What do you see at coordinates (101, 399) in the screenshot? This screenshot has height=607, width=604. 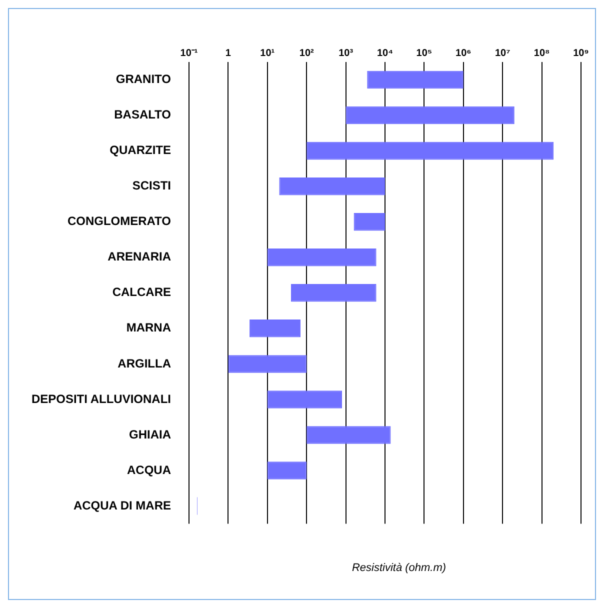 I see `y-tick-label: DEPOSITI ALLUVIONALI` at bounding box center [101, 399].